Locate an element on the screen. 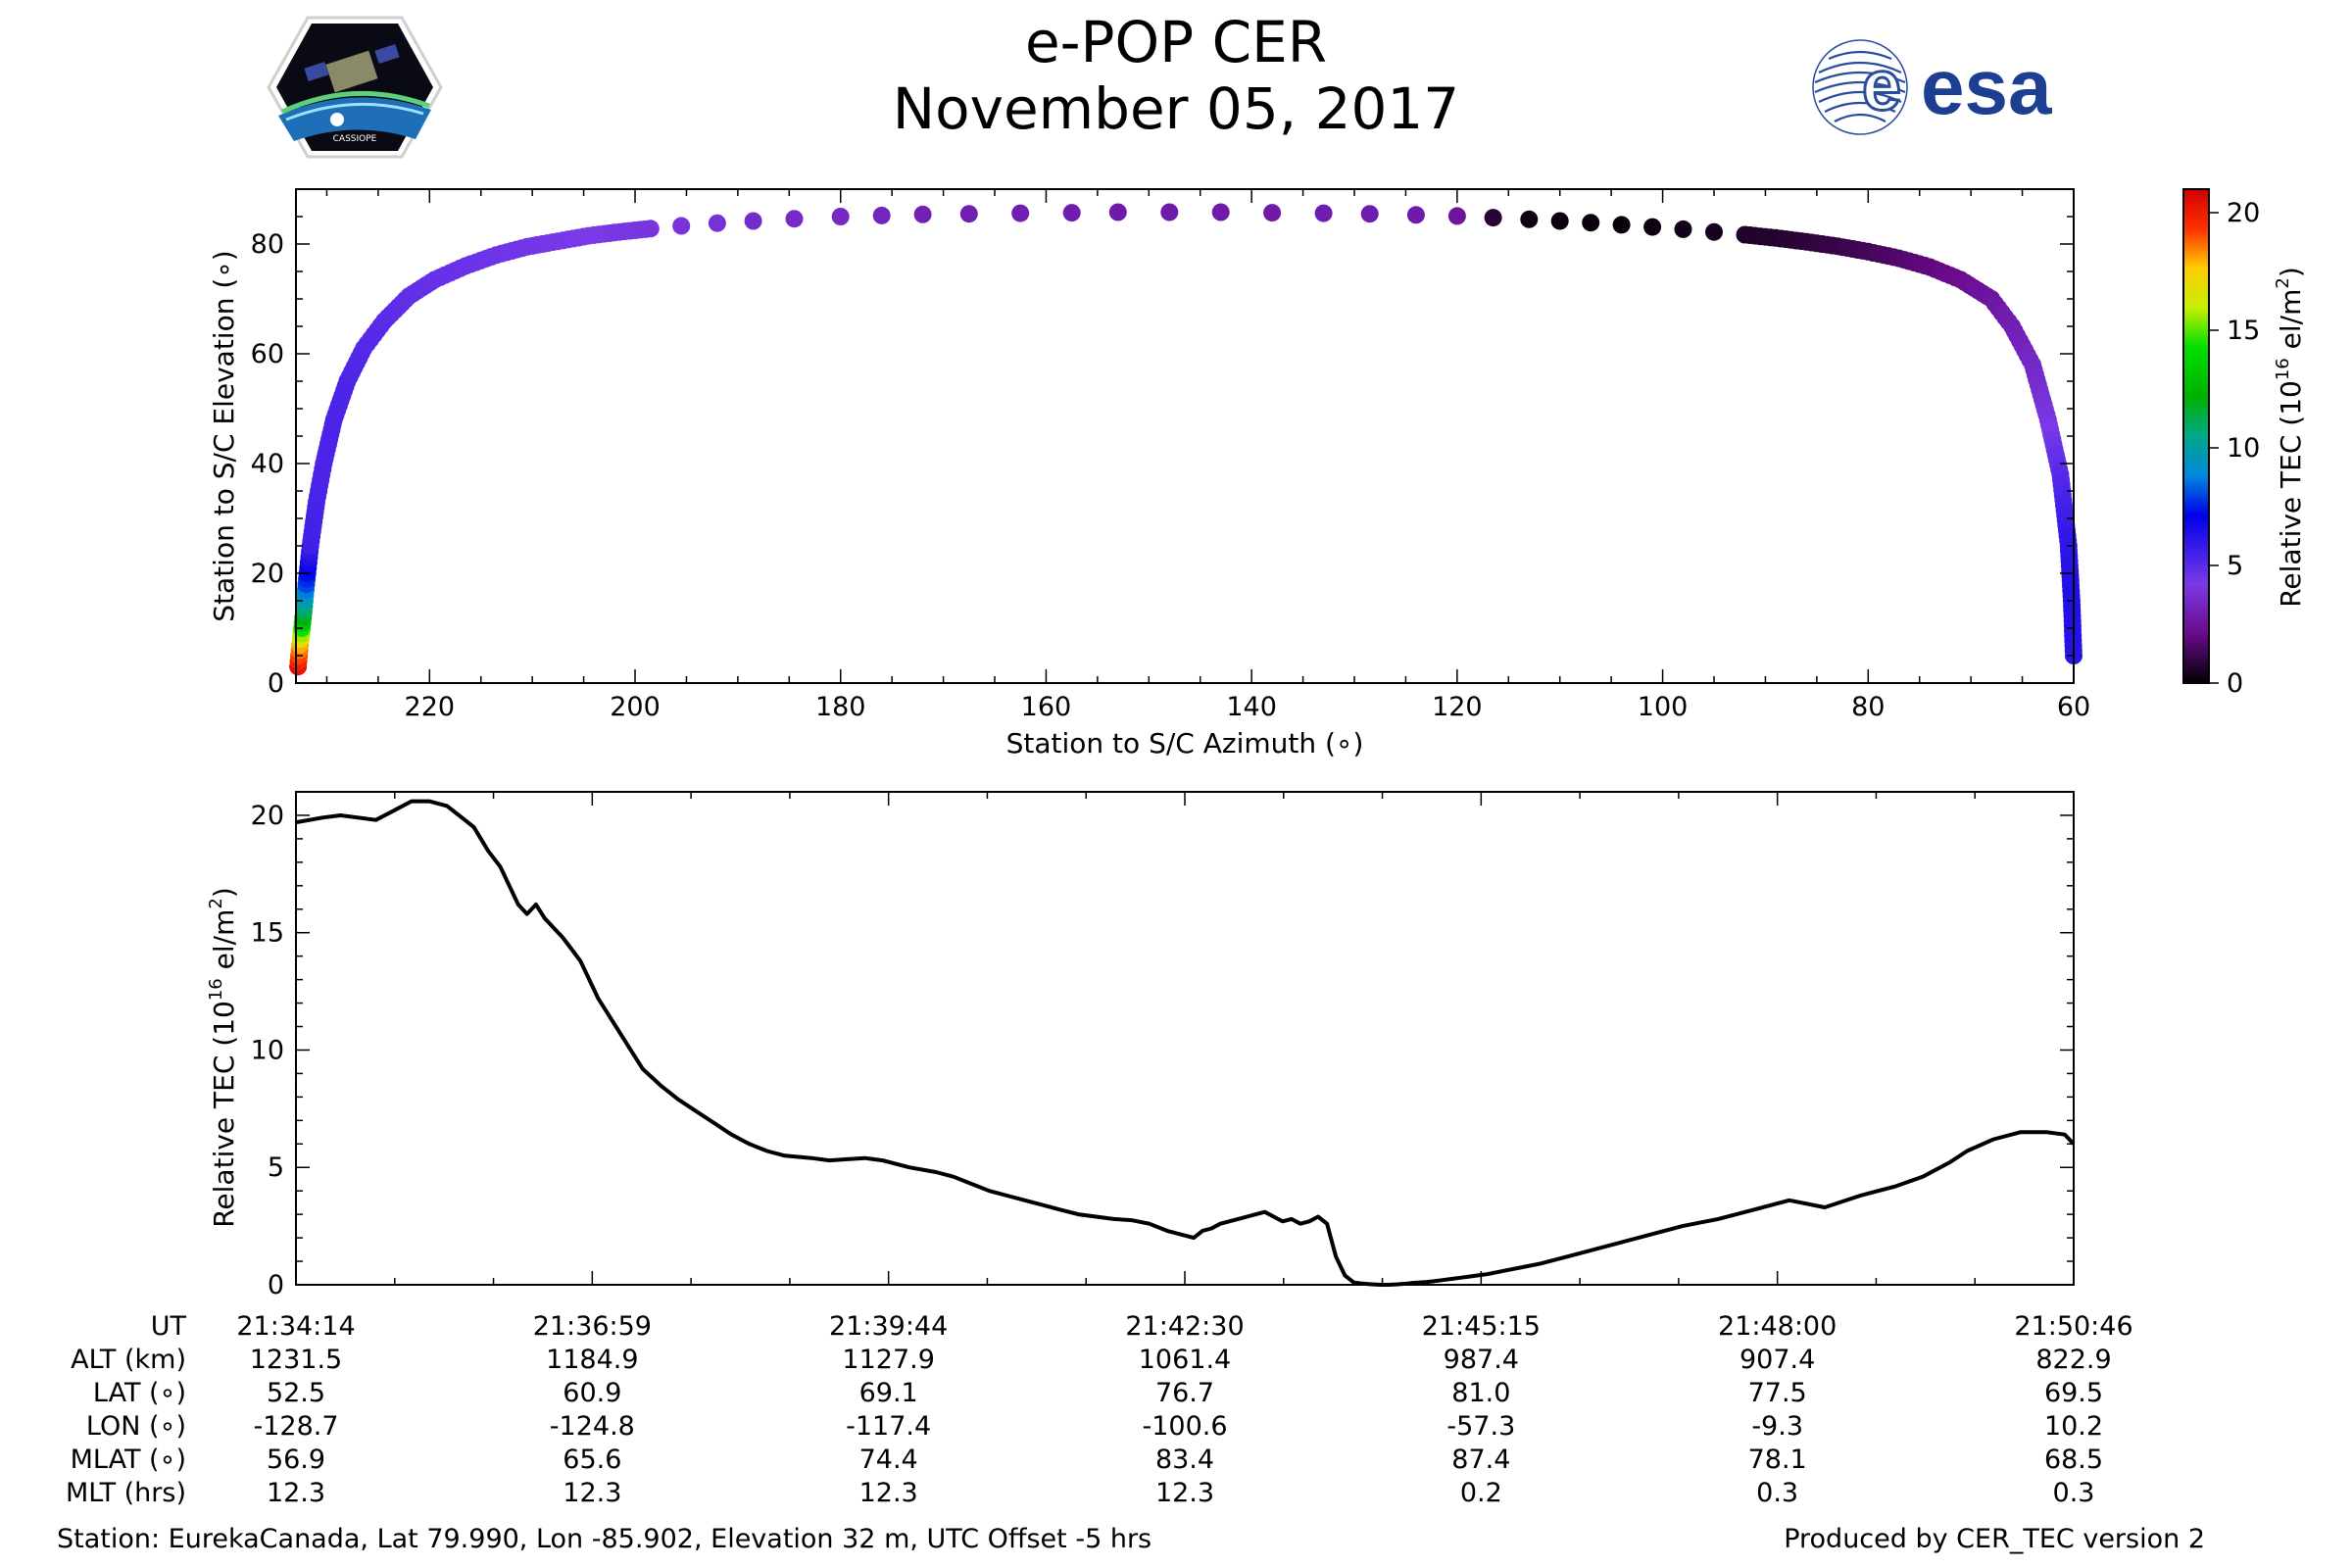 This screenshot has width=2352, height=1568. figure-date: November 05, 2017 is located at coordinates (1176, 108).